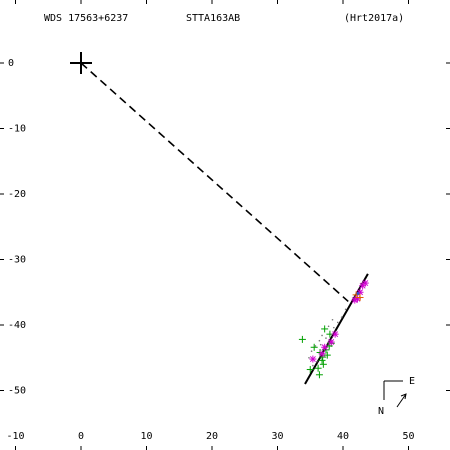  I want to click on y-tick-label: -40, so click(17, 325).